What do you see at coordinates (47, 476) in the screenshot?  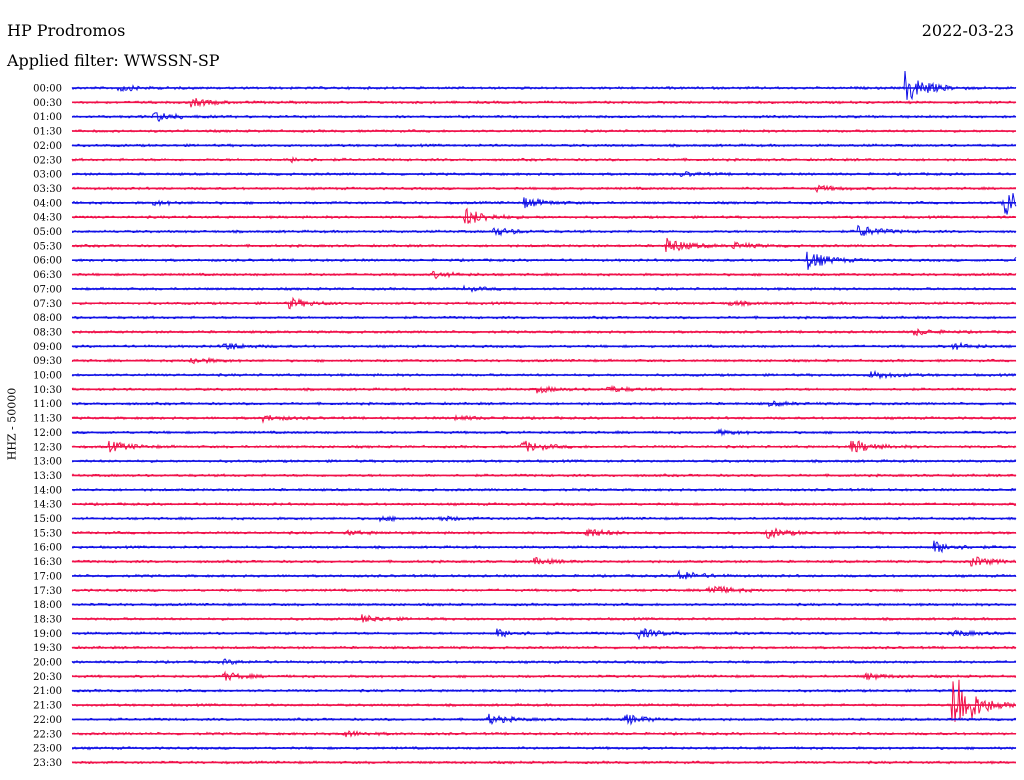 I see `row-label: 13:30` at bounding box center [47, 476].